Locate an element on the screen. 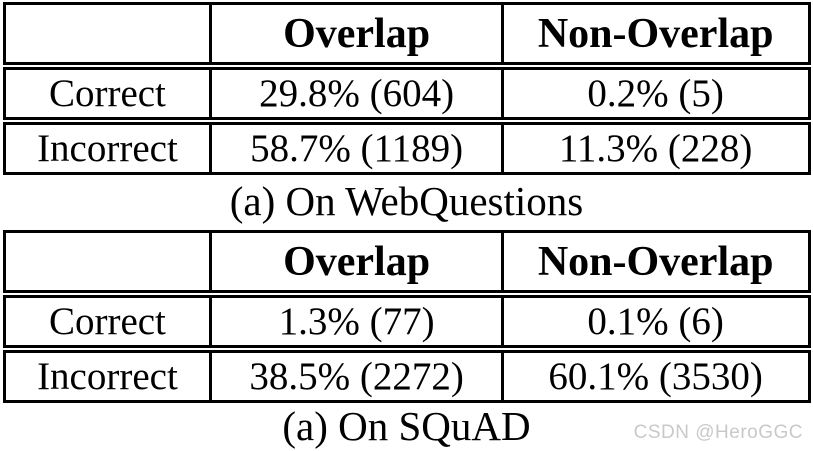 The width and height of the screenshot is (813, 451). webquestions-table-caption: (a) On WebQuestions is located at coordinates (406, 201).